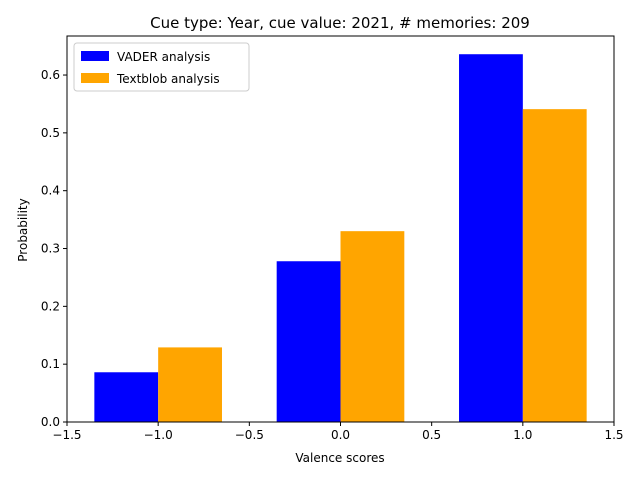  Describe the element at coordinates (50, 364) in the screenshot. I see `y-tick-label: 0.1` at that location.